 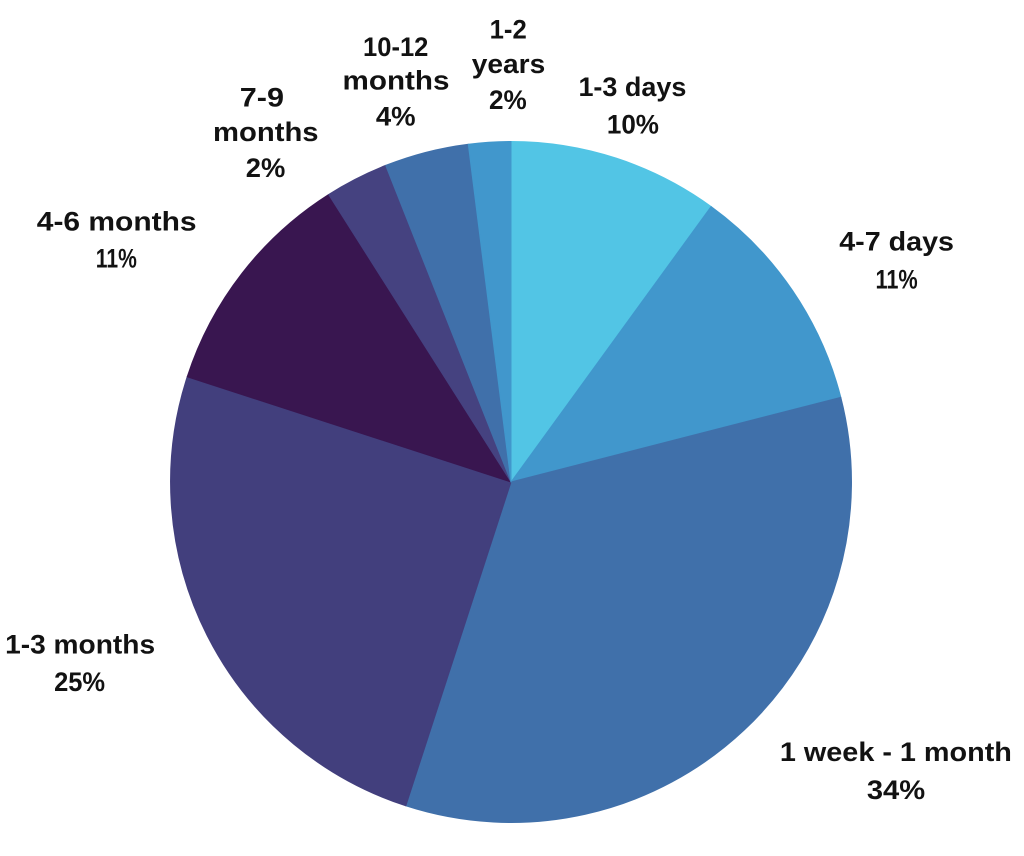 What do you see at coordinates (632, 86) in the screenshot?
I see `svg-text: 1-3 days` at bounding box center [632, 86].